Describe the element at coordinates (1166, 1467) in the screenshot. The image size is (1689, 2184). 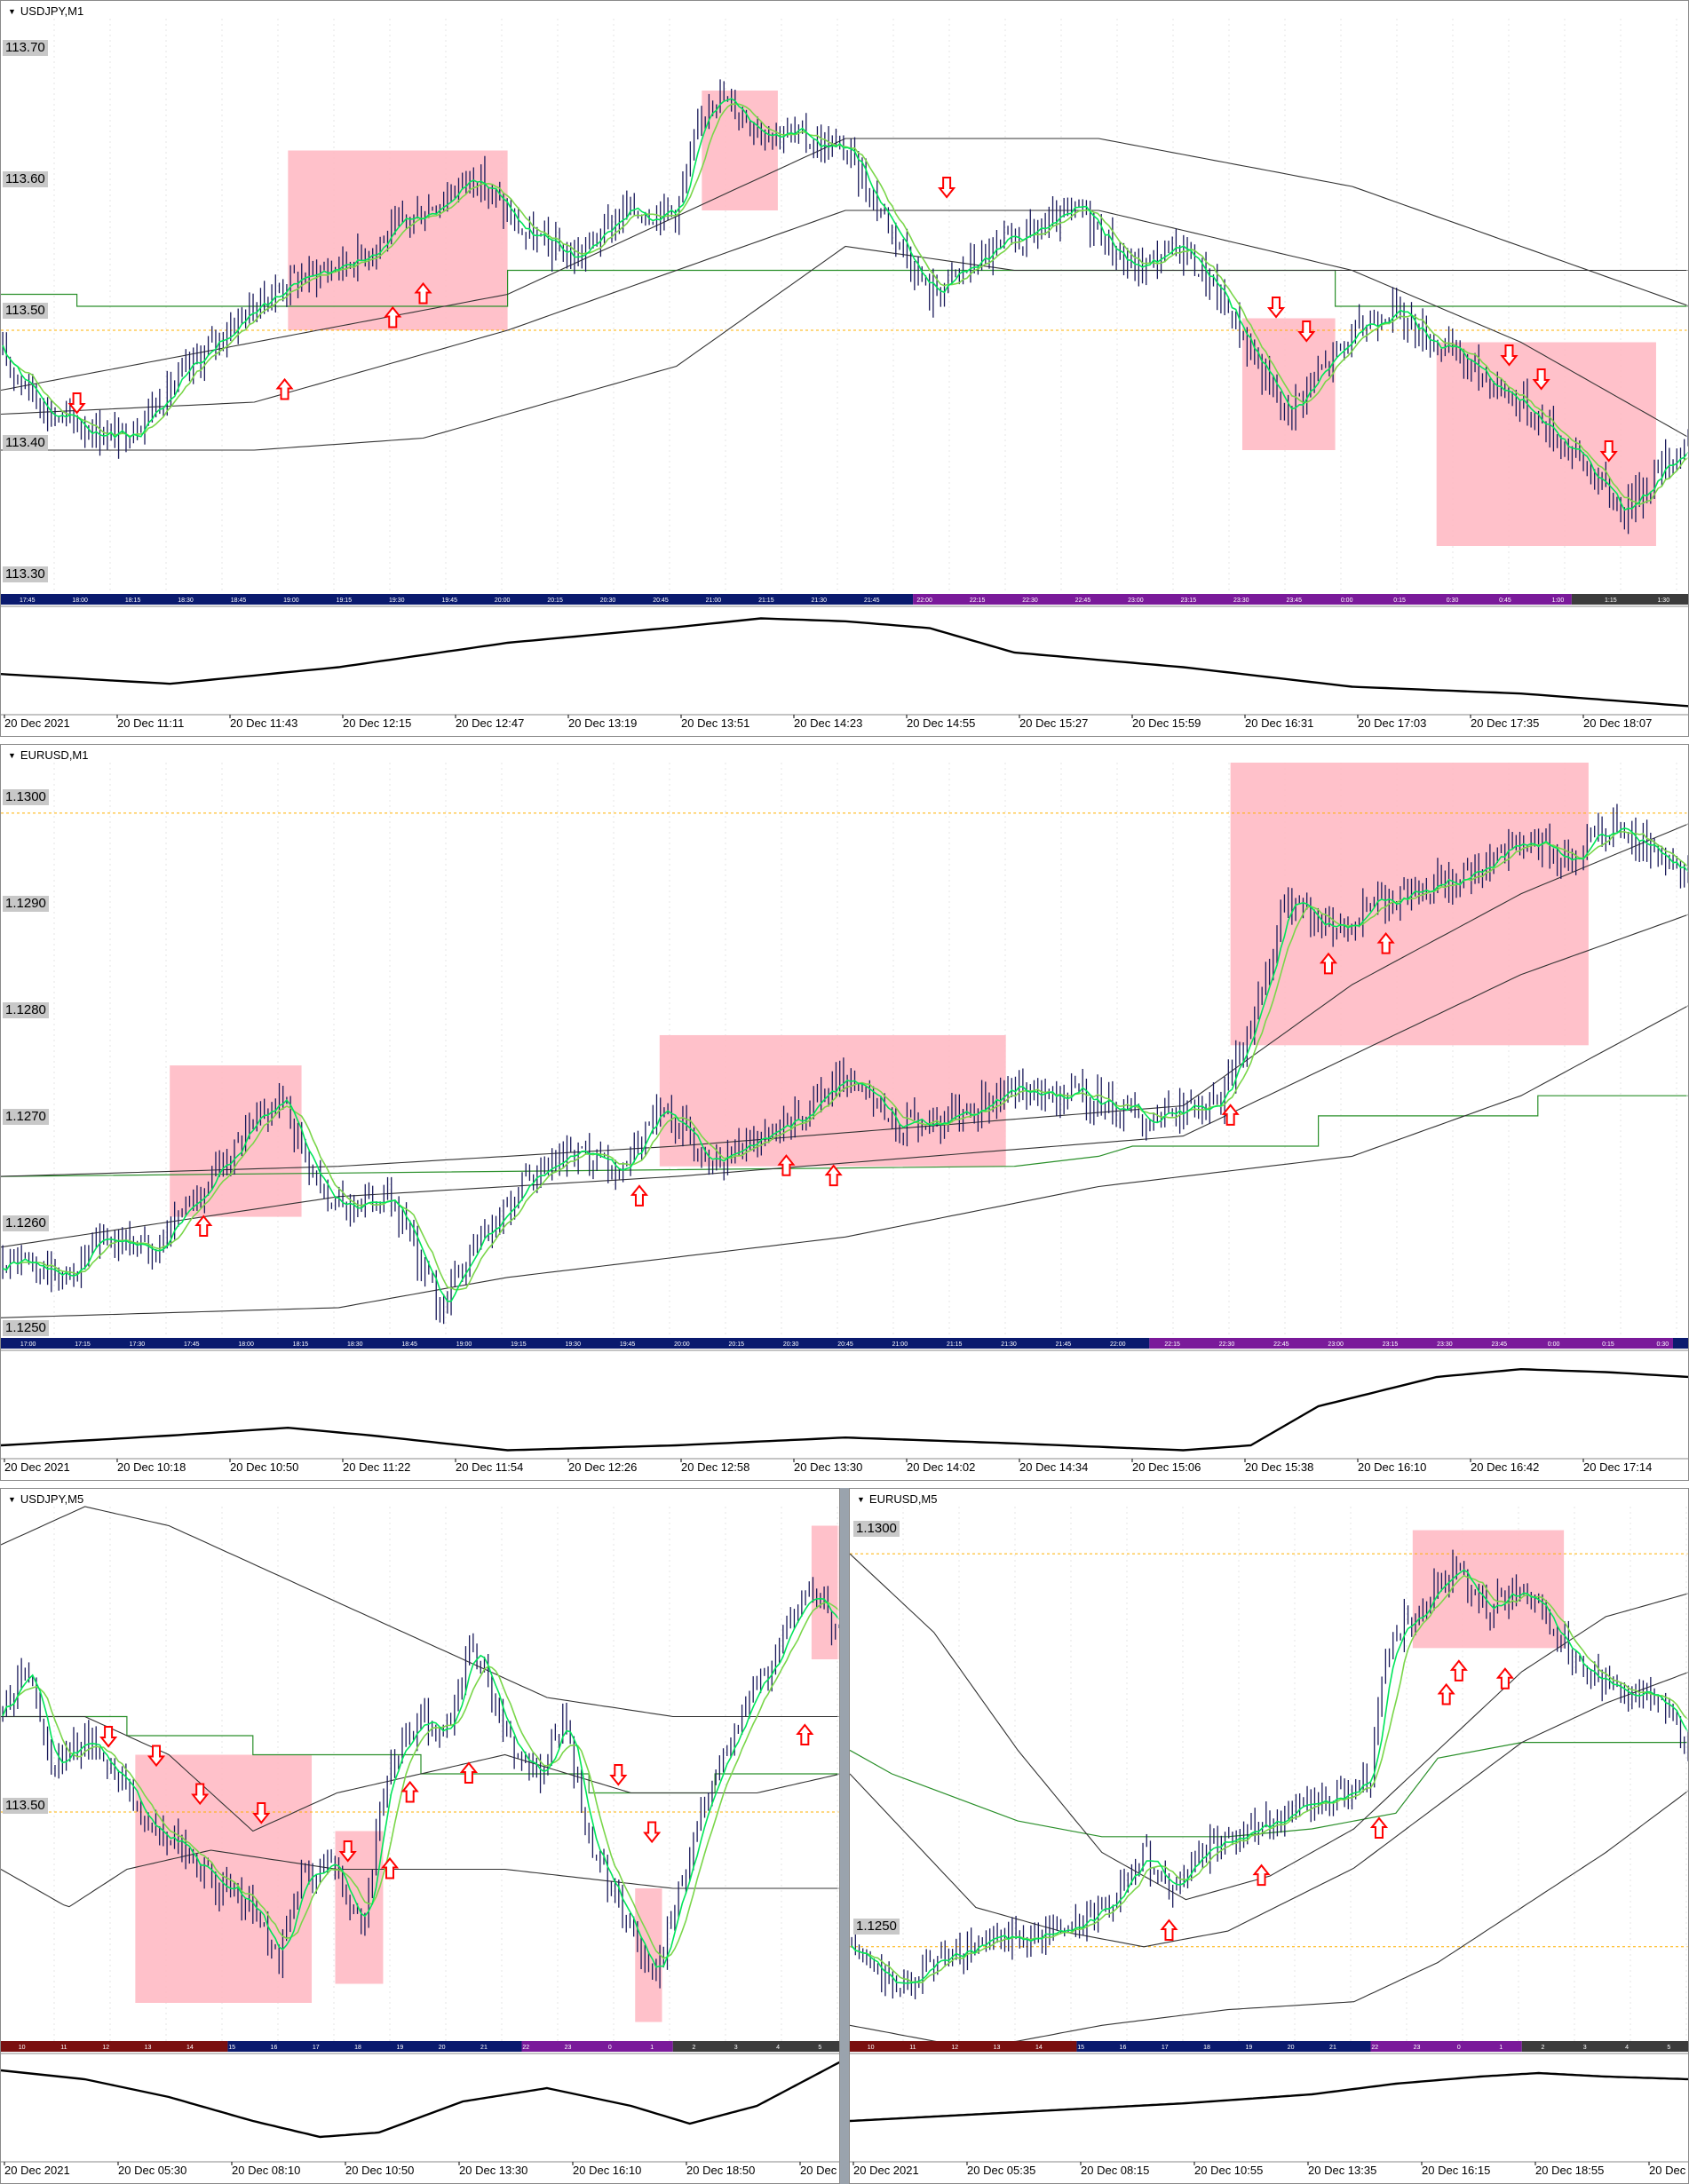
I see `time-axis-label: 20 Dec 15:06` at that location.